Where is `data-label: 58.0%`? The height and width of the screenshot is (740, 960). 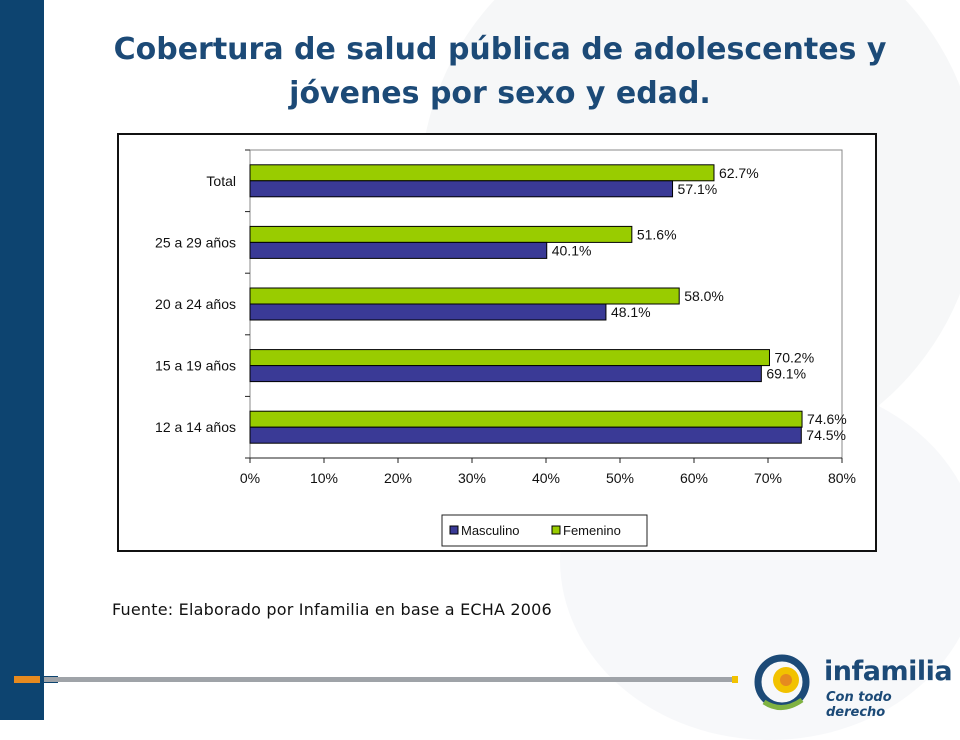
data-label: 58.0% is located at coordinates (704, 296).